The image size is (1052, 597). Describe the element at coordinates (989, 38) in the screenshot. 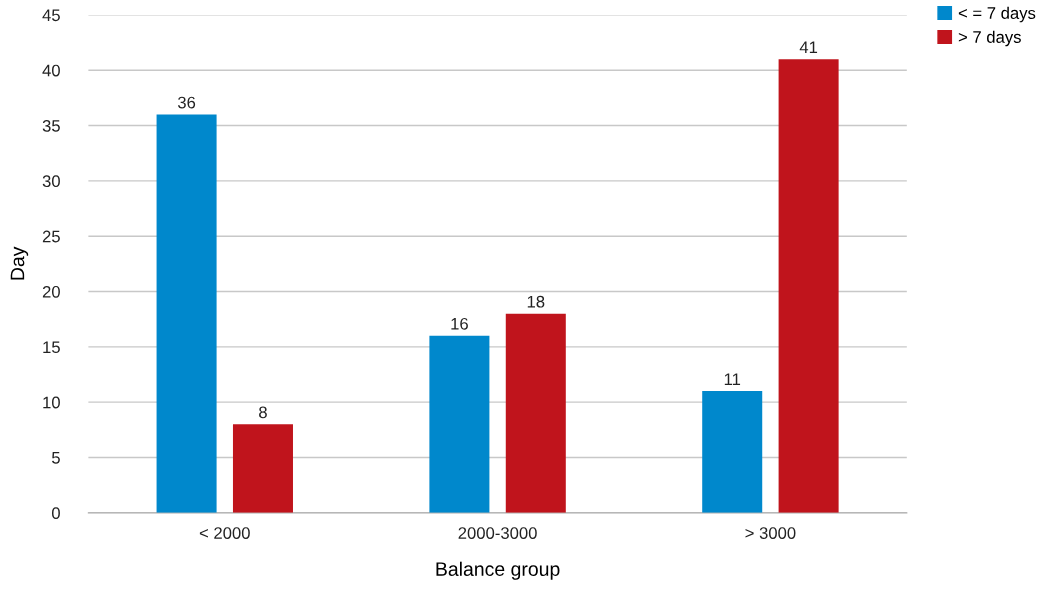

I see `legend-label: > 7 days` at that location.